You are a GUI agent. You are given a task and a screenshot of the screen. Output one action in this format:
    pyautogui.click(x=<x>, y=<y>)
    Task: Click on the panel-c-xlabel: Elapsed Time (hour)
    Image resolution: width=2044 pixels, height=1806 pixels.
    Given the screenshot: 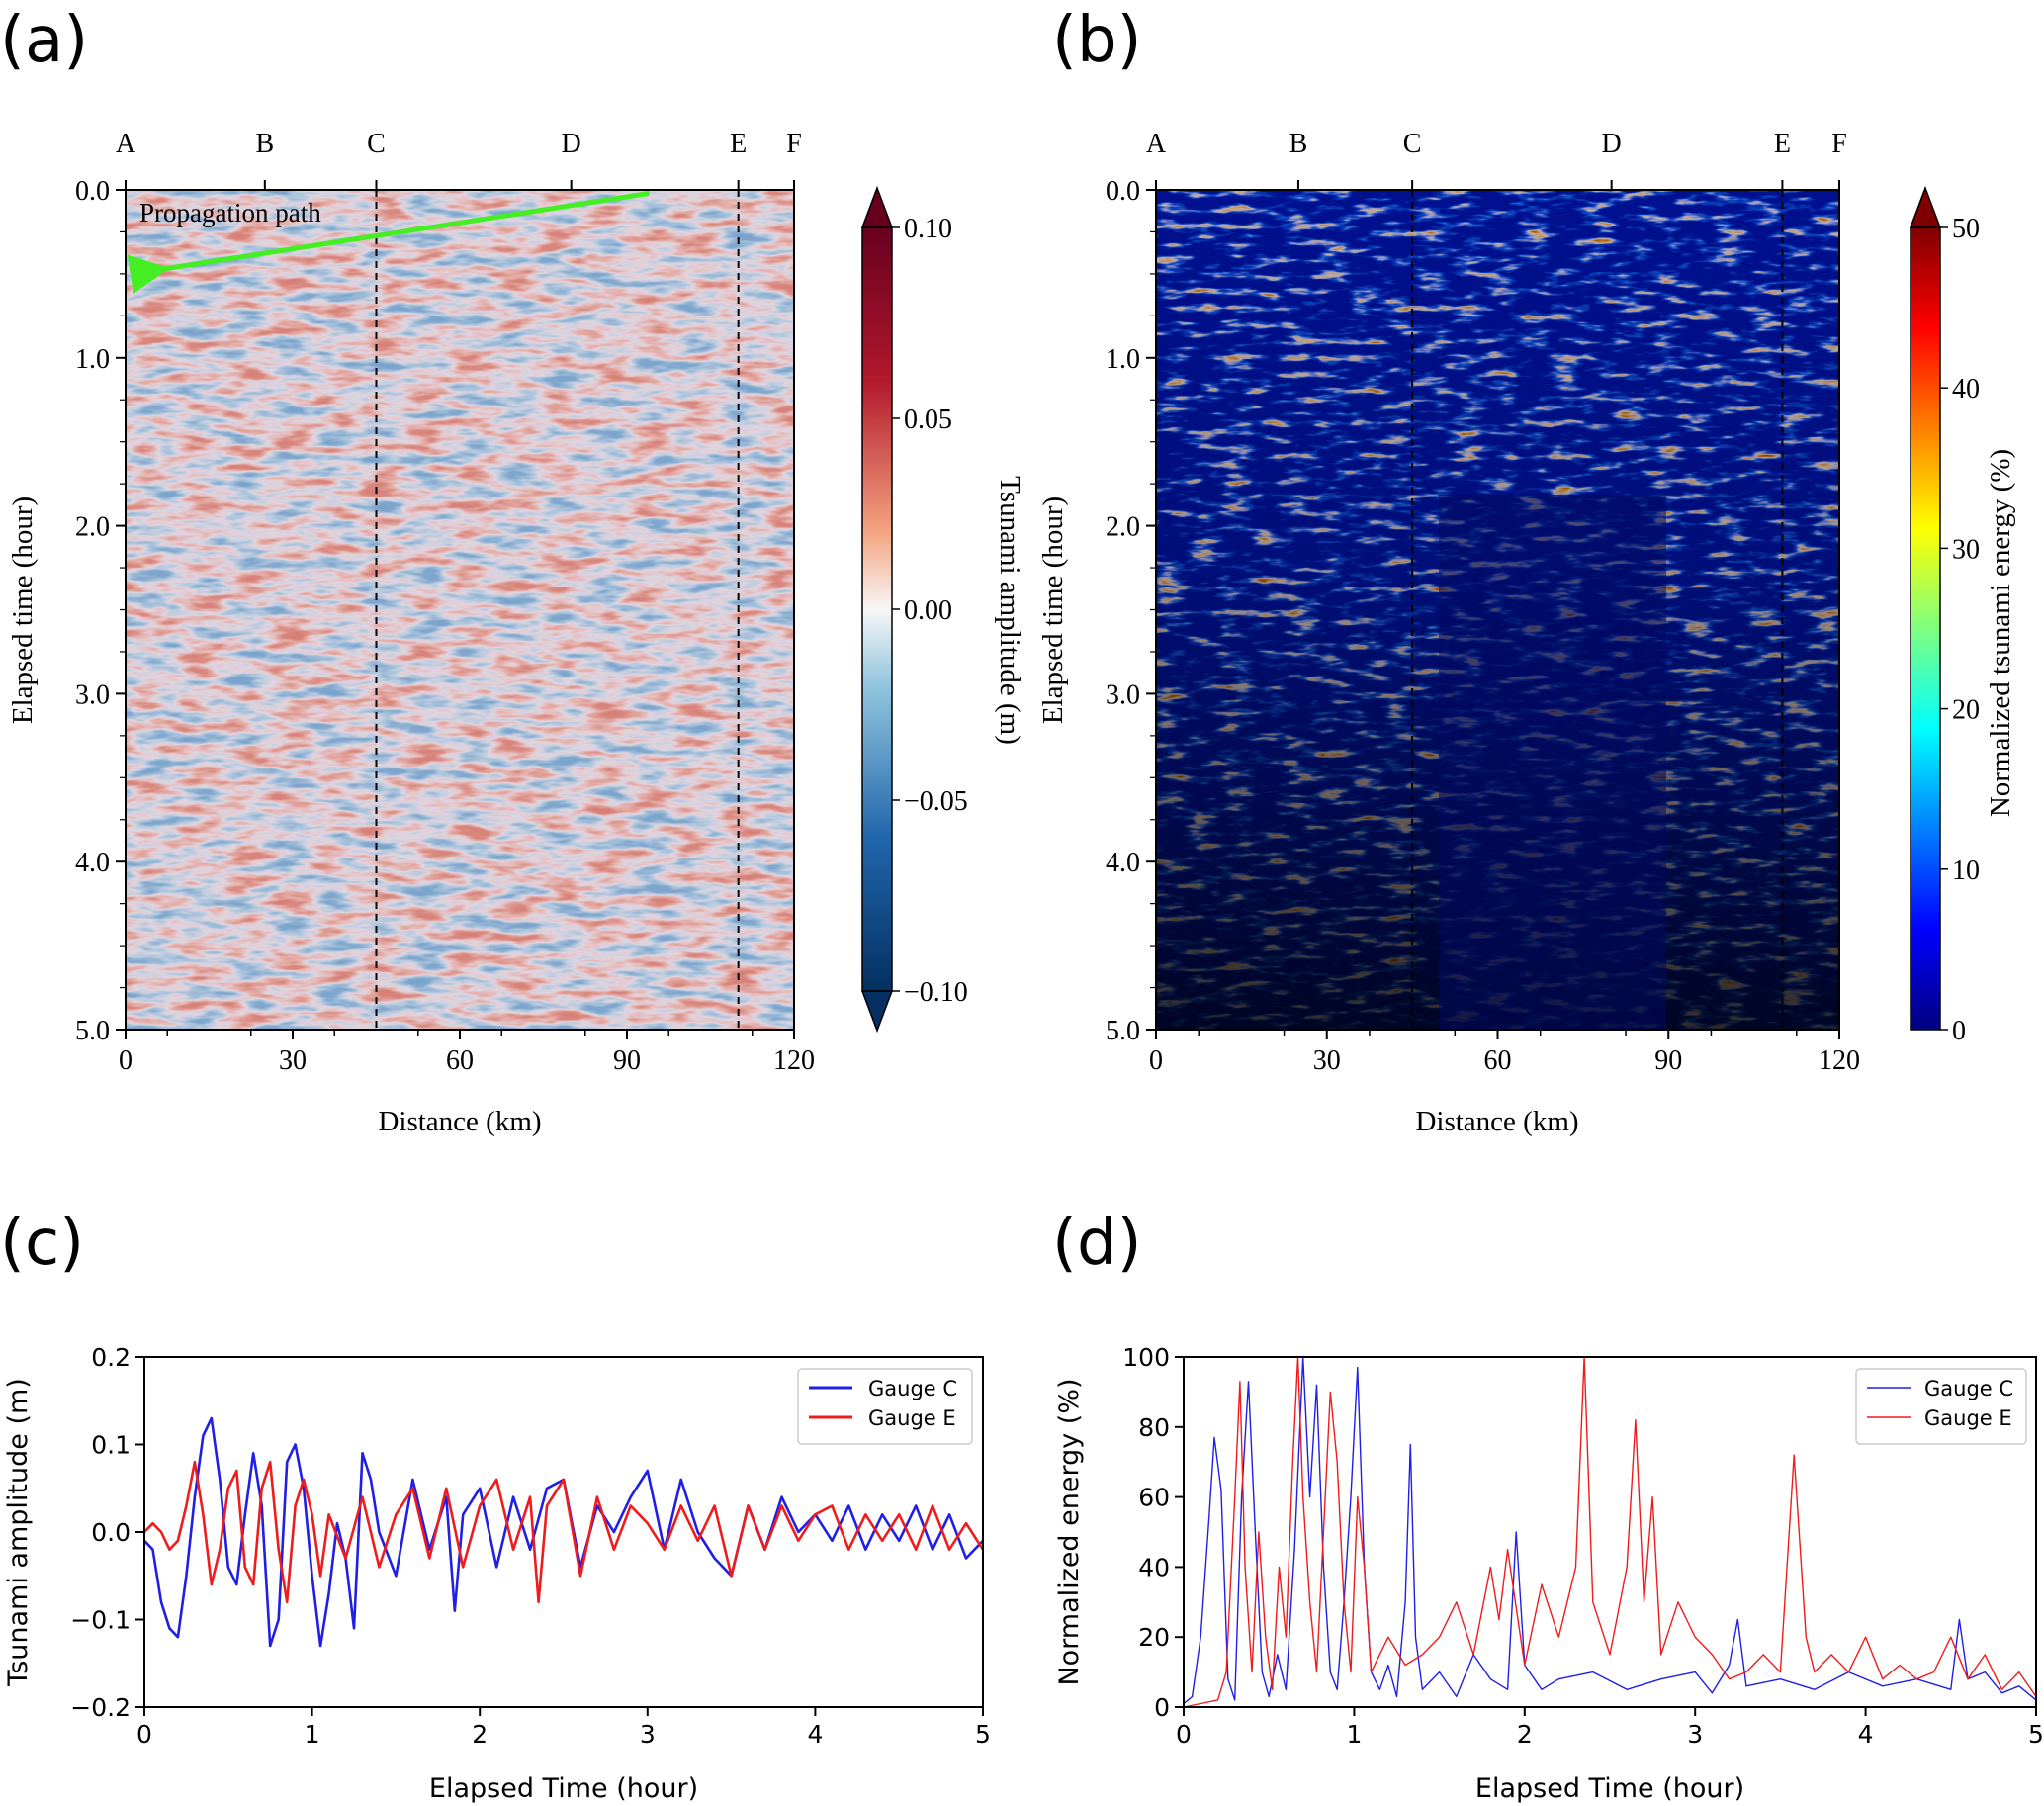 What is the action you would take?
    pyautogui.click(x=563, y=1788)
    